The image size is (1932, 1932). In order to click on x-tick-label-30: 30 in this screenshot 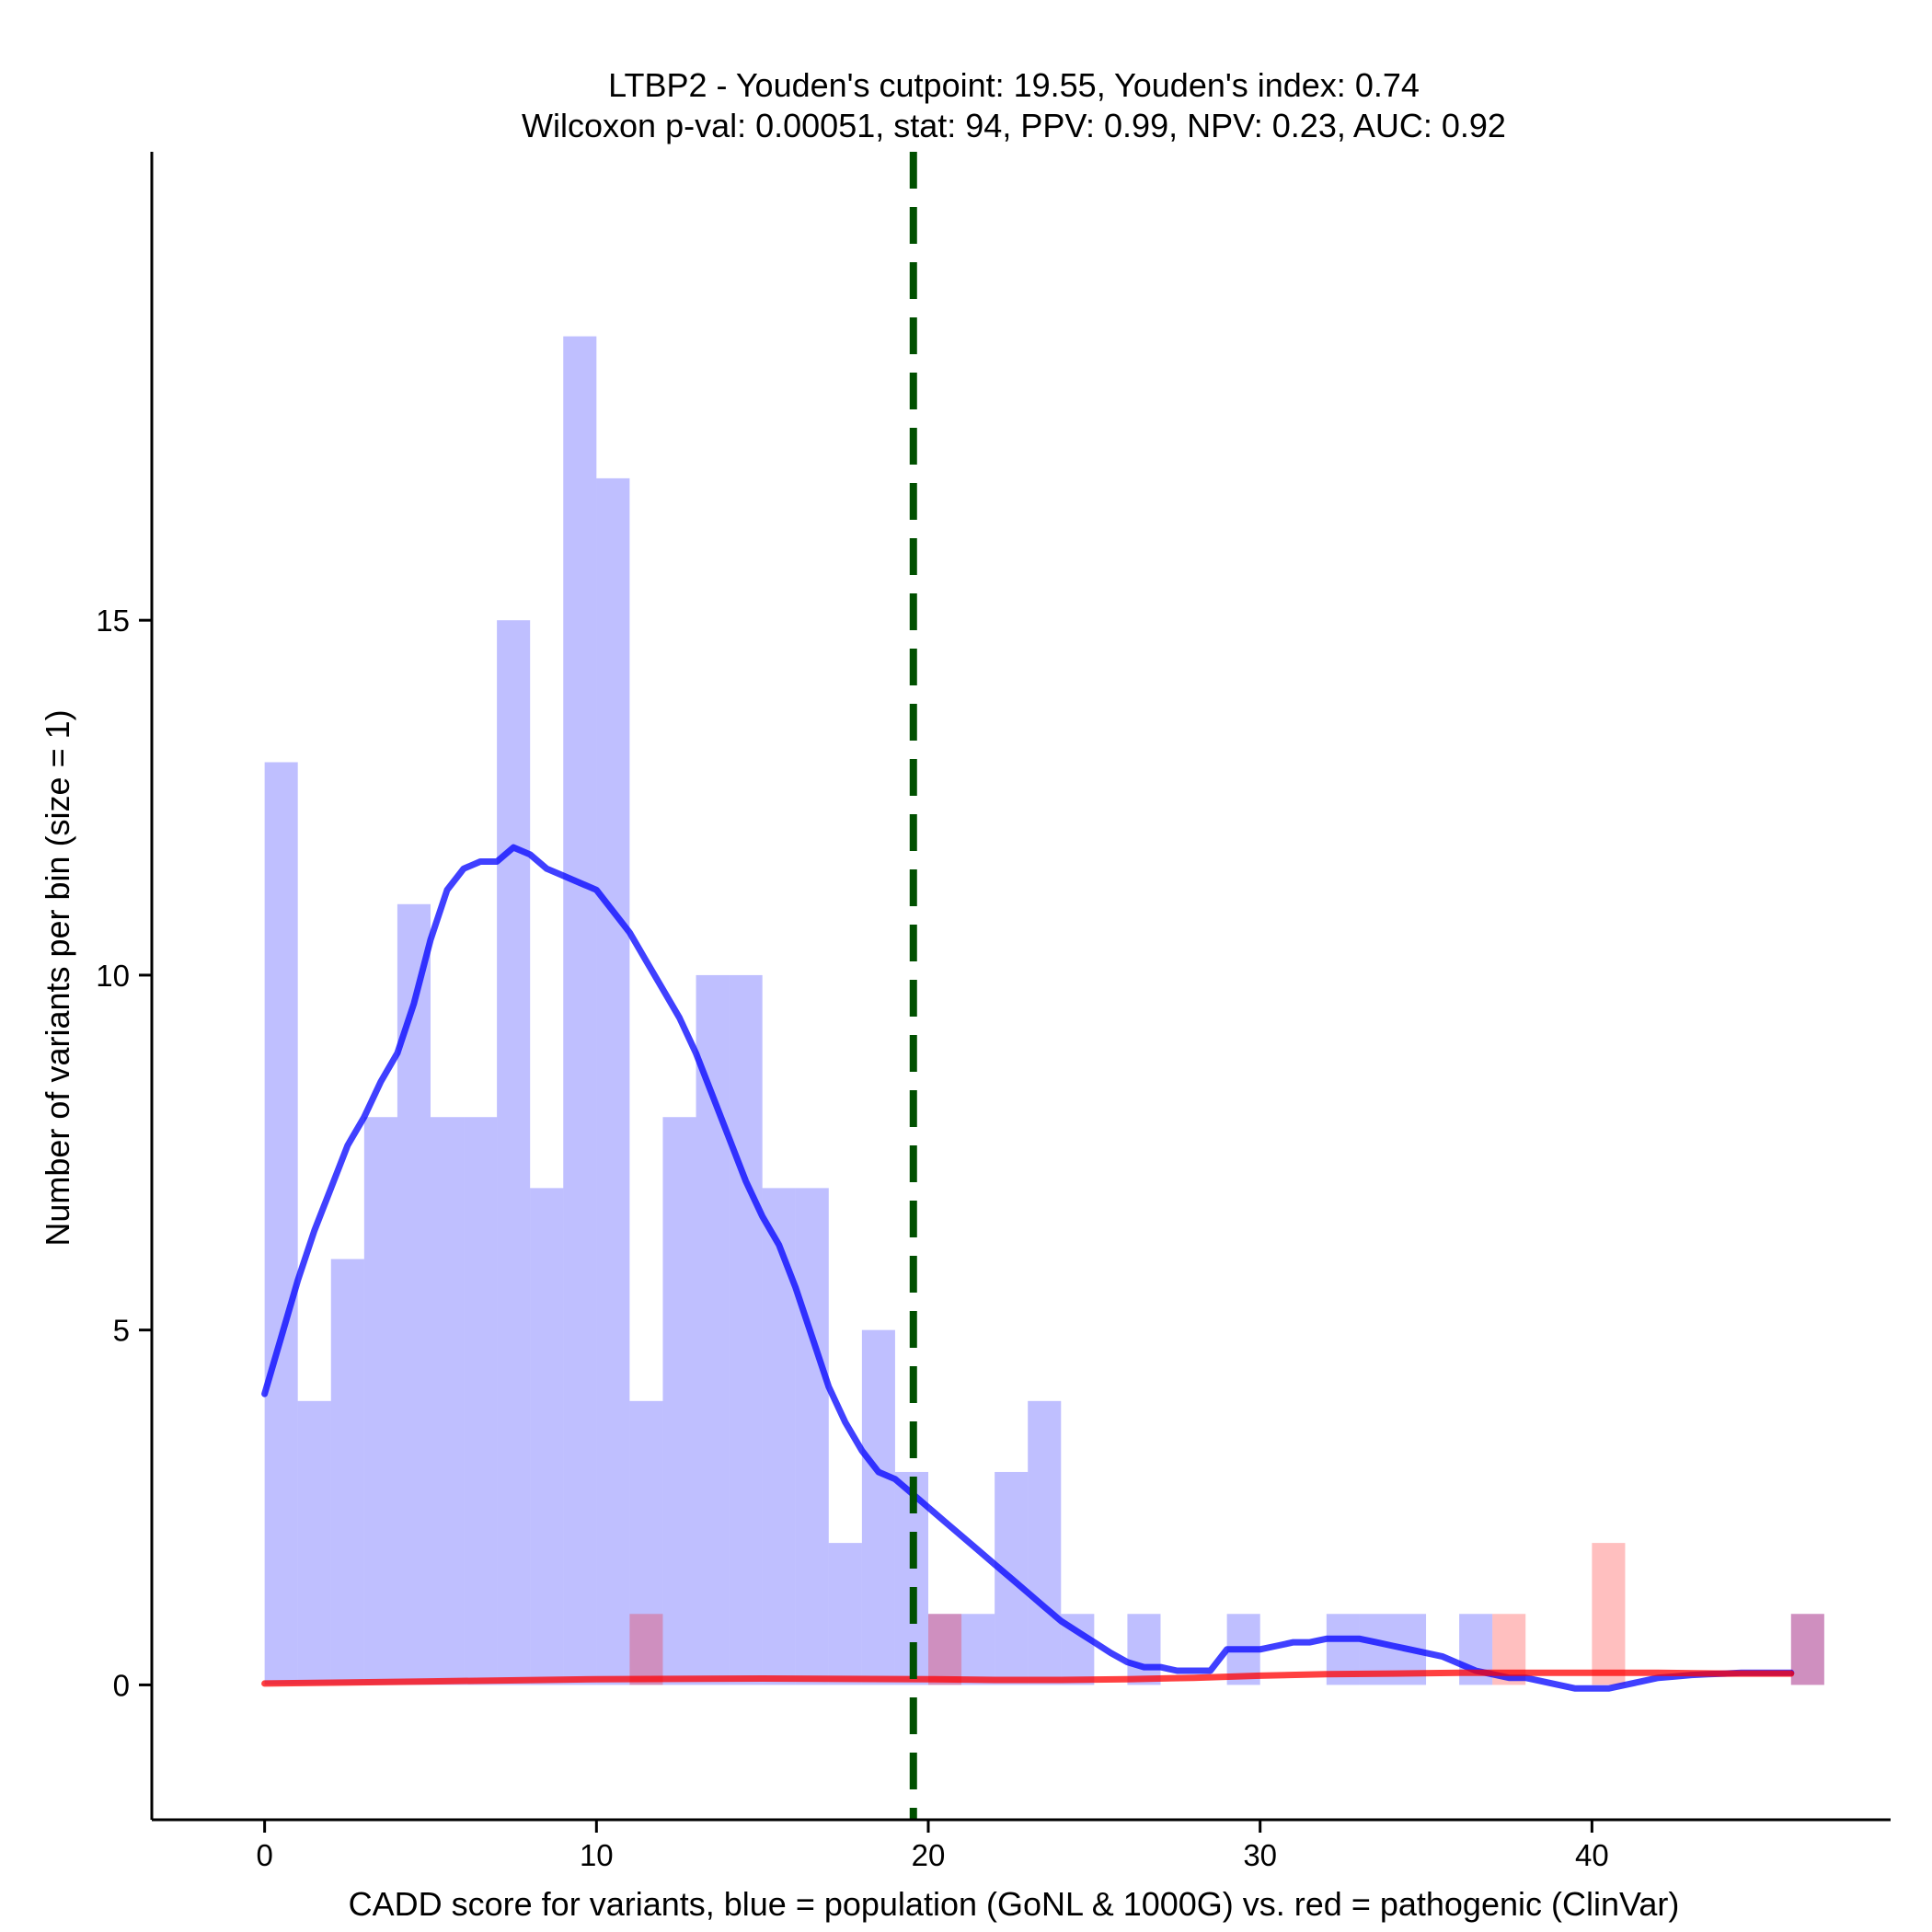, I will do `click(1260, 1855)`.